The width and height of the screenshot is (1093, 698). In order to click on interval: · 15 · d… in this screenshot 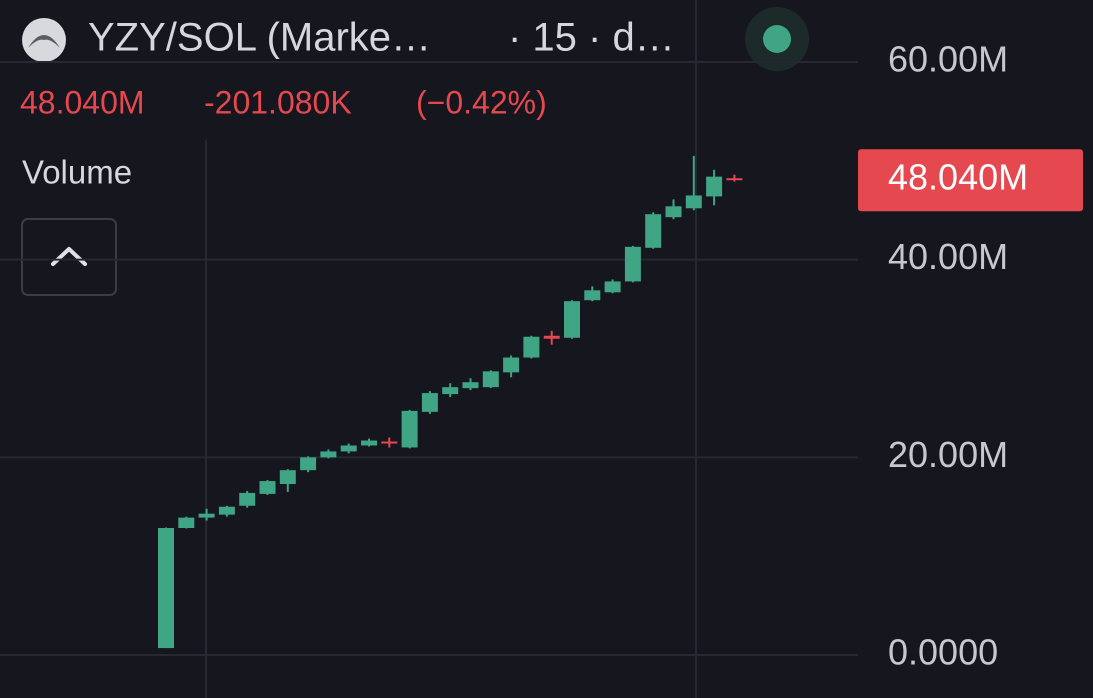, I will do `click(591, 38)`.